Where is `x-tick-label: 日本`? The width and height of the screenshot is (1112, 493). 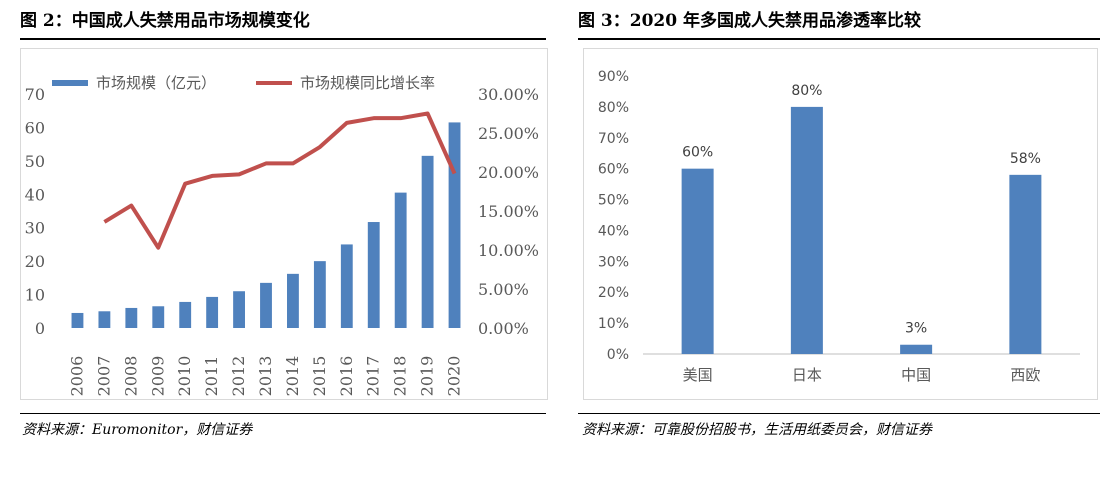
x-tick-label: 日本 is located at coordinates (807, 375).